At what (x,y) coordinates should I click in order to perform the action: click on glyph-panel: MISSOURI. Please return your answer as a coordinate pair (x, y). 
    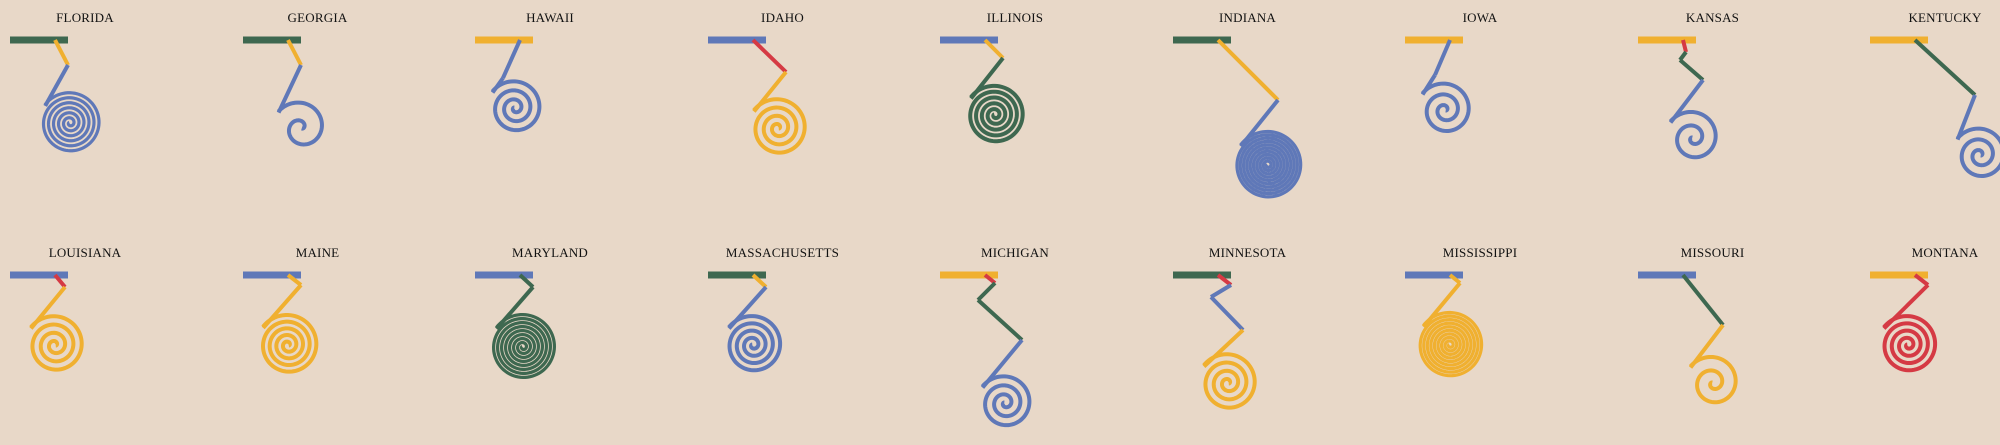
    Looking at the image, I should click on (1747, 345).